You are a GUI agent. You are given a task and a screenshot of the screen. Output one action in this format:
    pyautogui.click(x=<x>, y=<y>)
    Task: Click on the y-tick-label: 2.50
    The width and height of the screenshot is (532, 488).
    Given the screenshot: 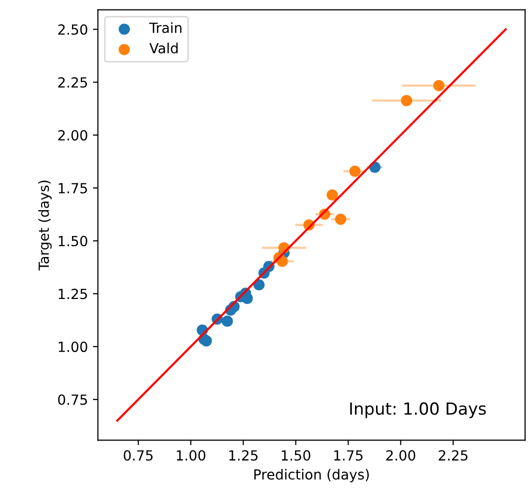 What is the action you would take?
    pyautogui.click(x=73, y=29)
    